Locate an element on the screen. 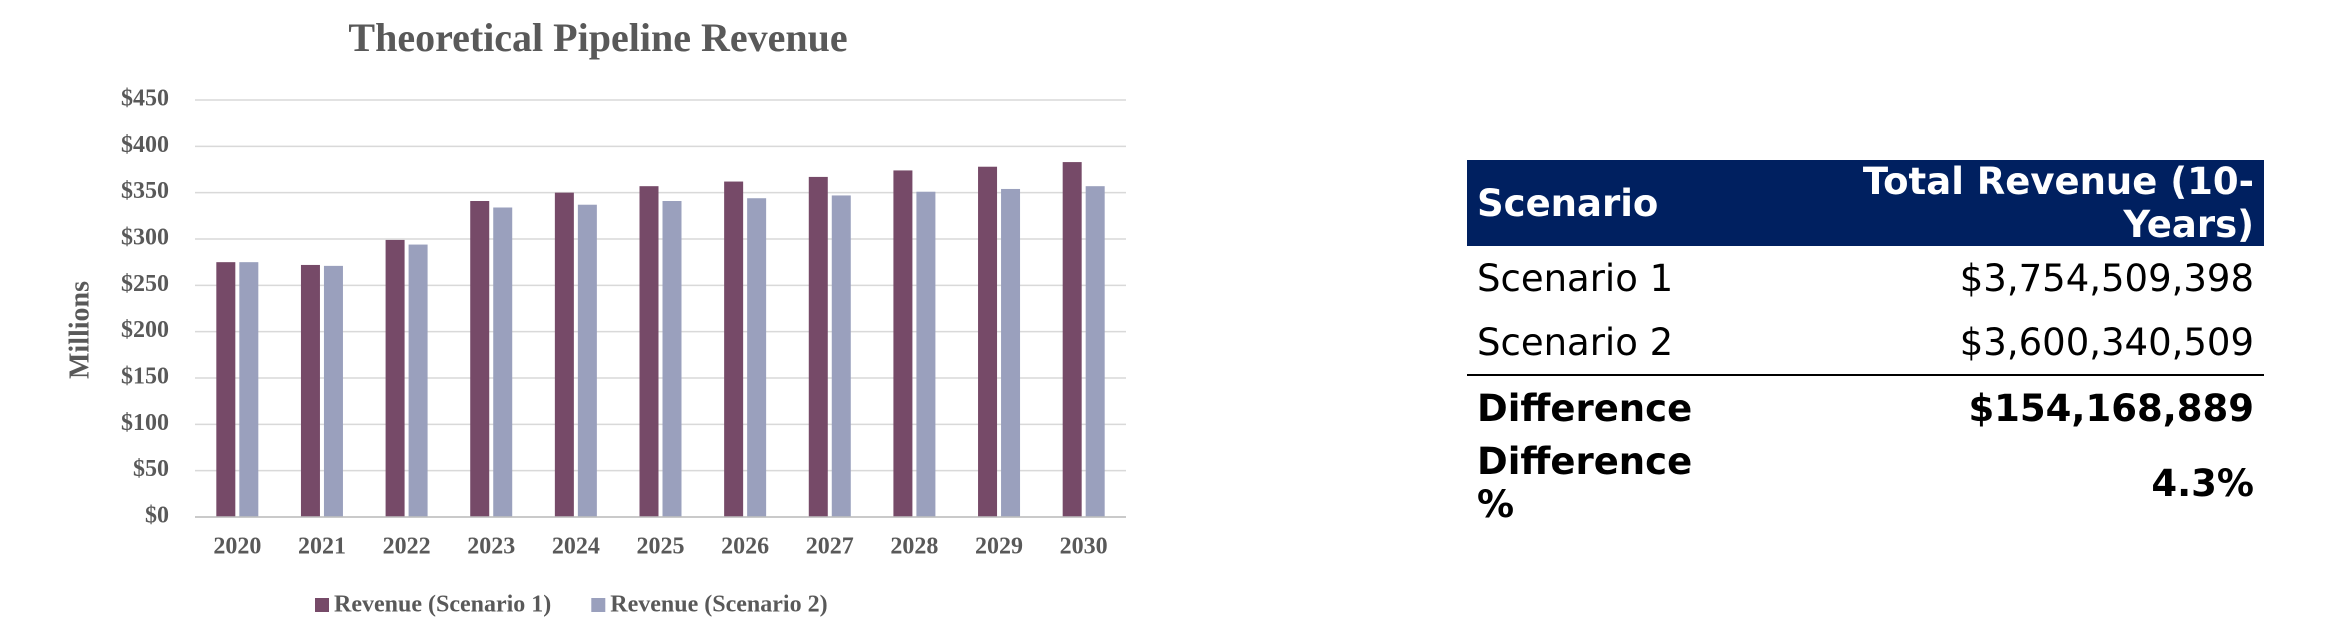 This screenshot has width=2348, height=621. row: Difference $154,168,889 is located at coordinates (1865, 407).